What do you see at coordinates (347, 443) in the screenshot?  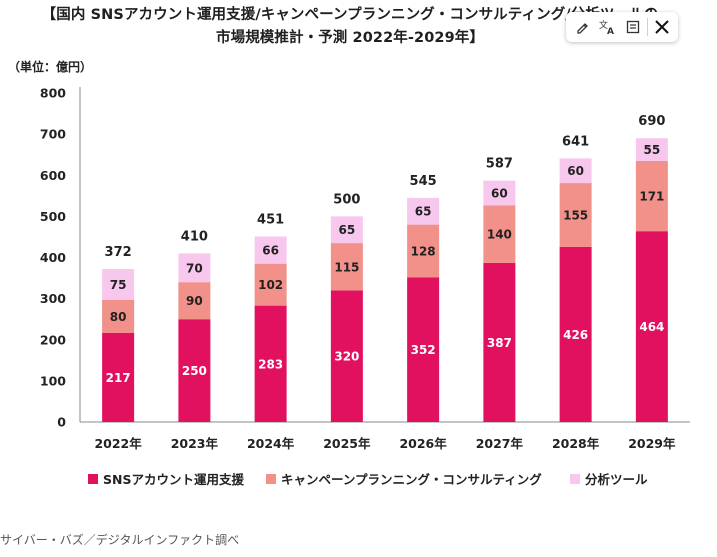 I see `x-tick-label: 2025年` at bounding box center [347, 443].